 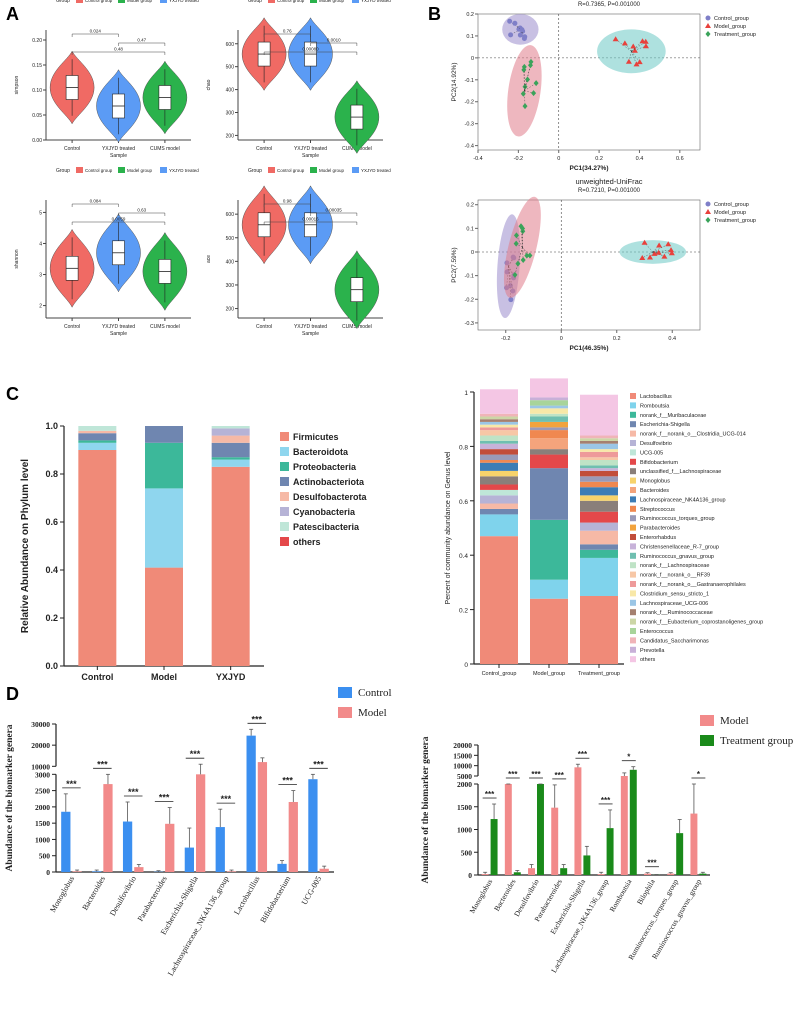 I want to click on y-tick-label: 1000, so click(x=42, y=839).